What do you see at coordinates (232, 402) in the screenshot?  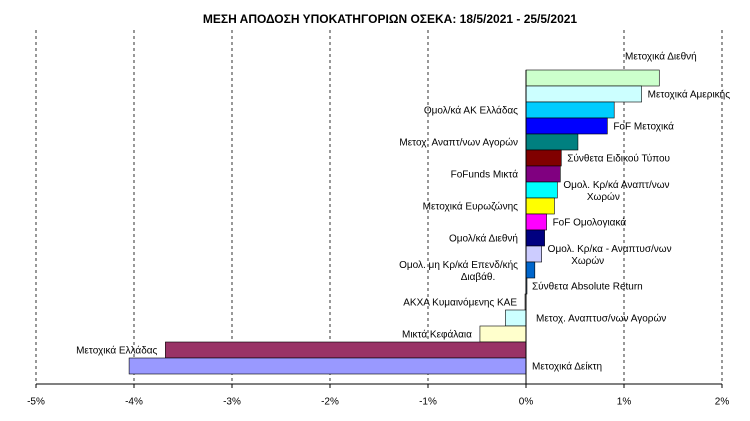 I see `x-tick-label: -3%` at bounding box center [232, 402].